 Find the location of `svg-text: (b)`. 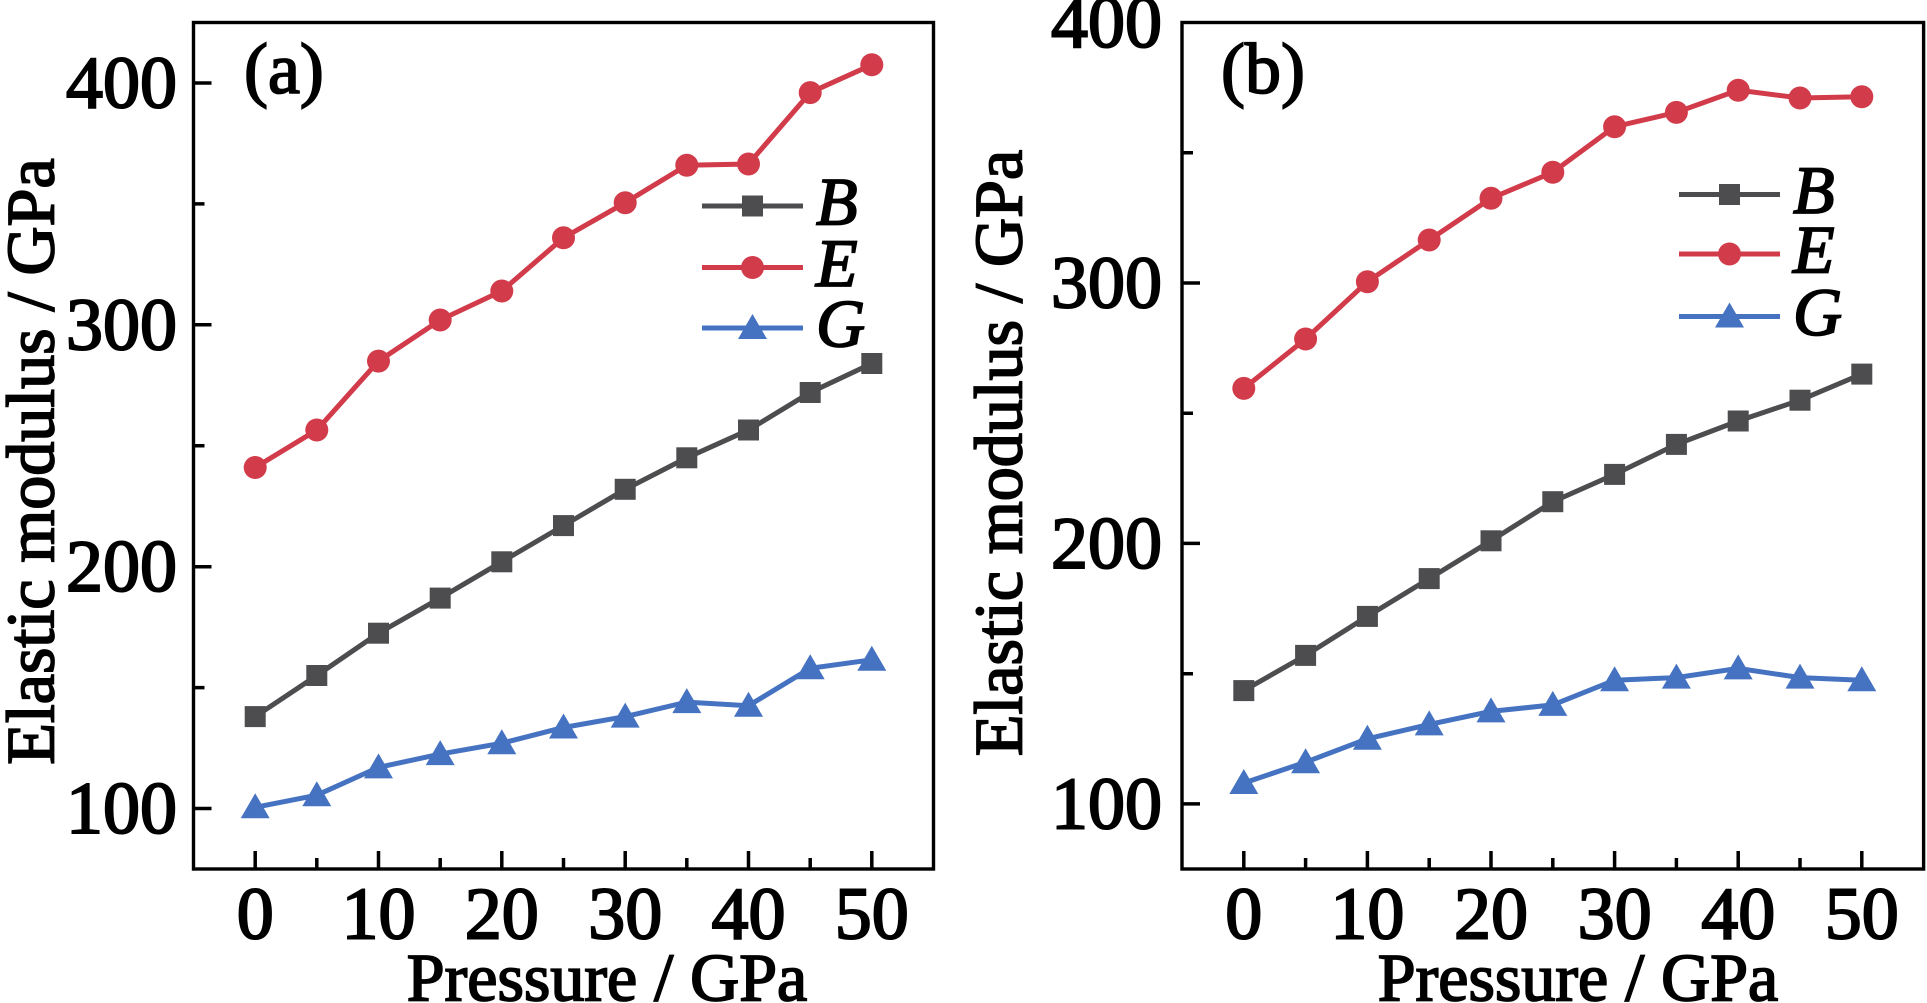

svg-text: (b) is located at coordinates (1263, 69).